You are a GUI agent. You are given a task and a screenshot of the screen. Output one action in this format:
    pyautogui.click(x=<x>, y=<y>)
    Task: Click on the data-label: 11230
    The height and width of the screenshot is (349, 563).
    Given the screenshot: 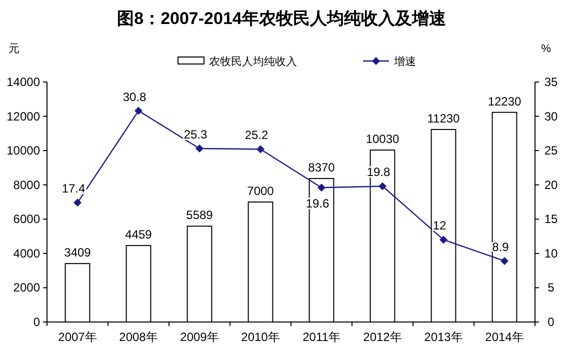 What is the action you would take?
    pyautogui.click(x=443, y=118)
    